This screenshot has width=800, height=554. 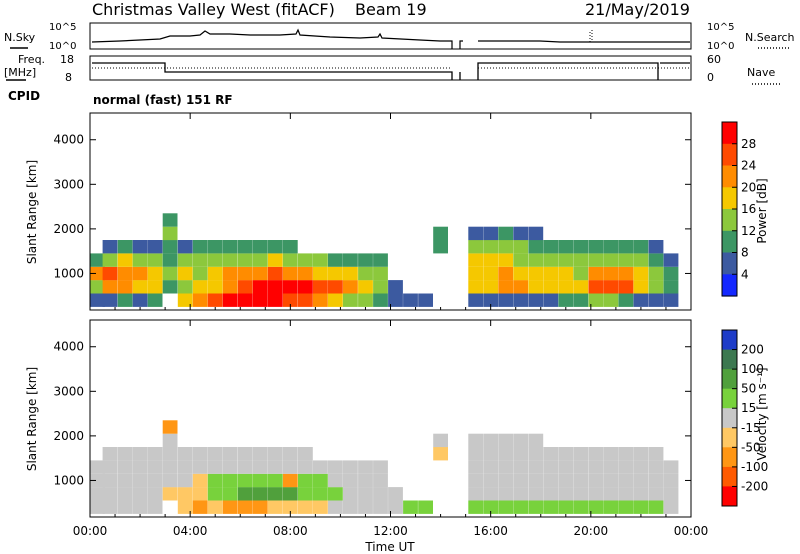 What do you see at coordinates (20, 72) in the screenshot?
I see `freq-unit-label: [MHz]` at bounding box center [20, 72].